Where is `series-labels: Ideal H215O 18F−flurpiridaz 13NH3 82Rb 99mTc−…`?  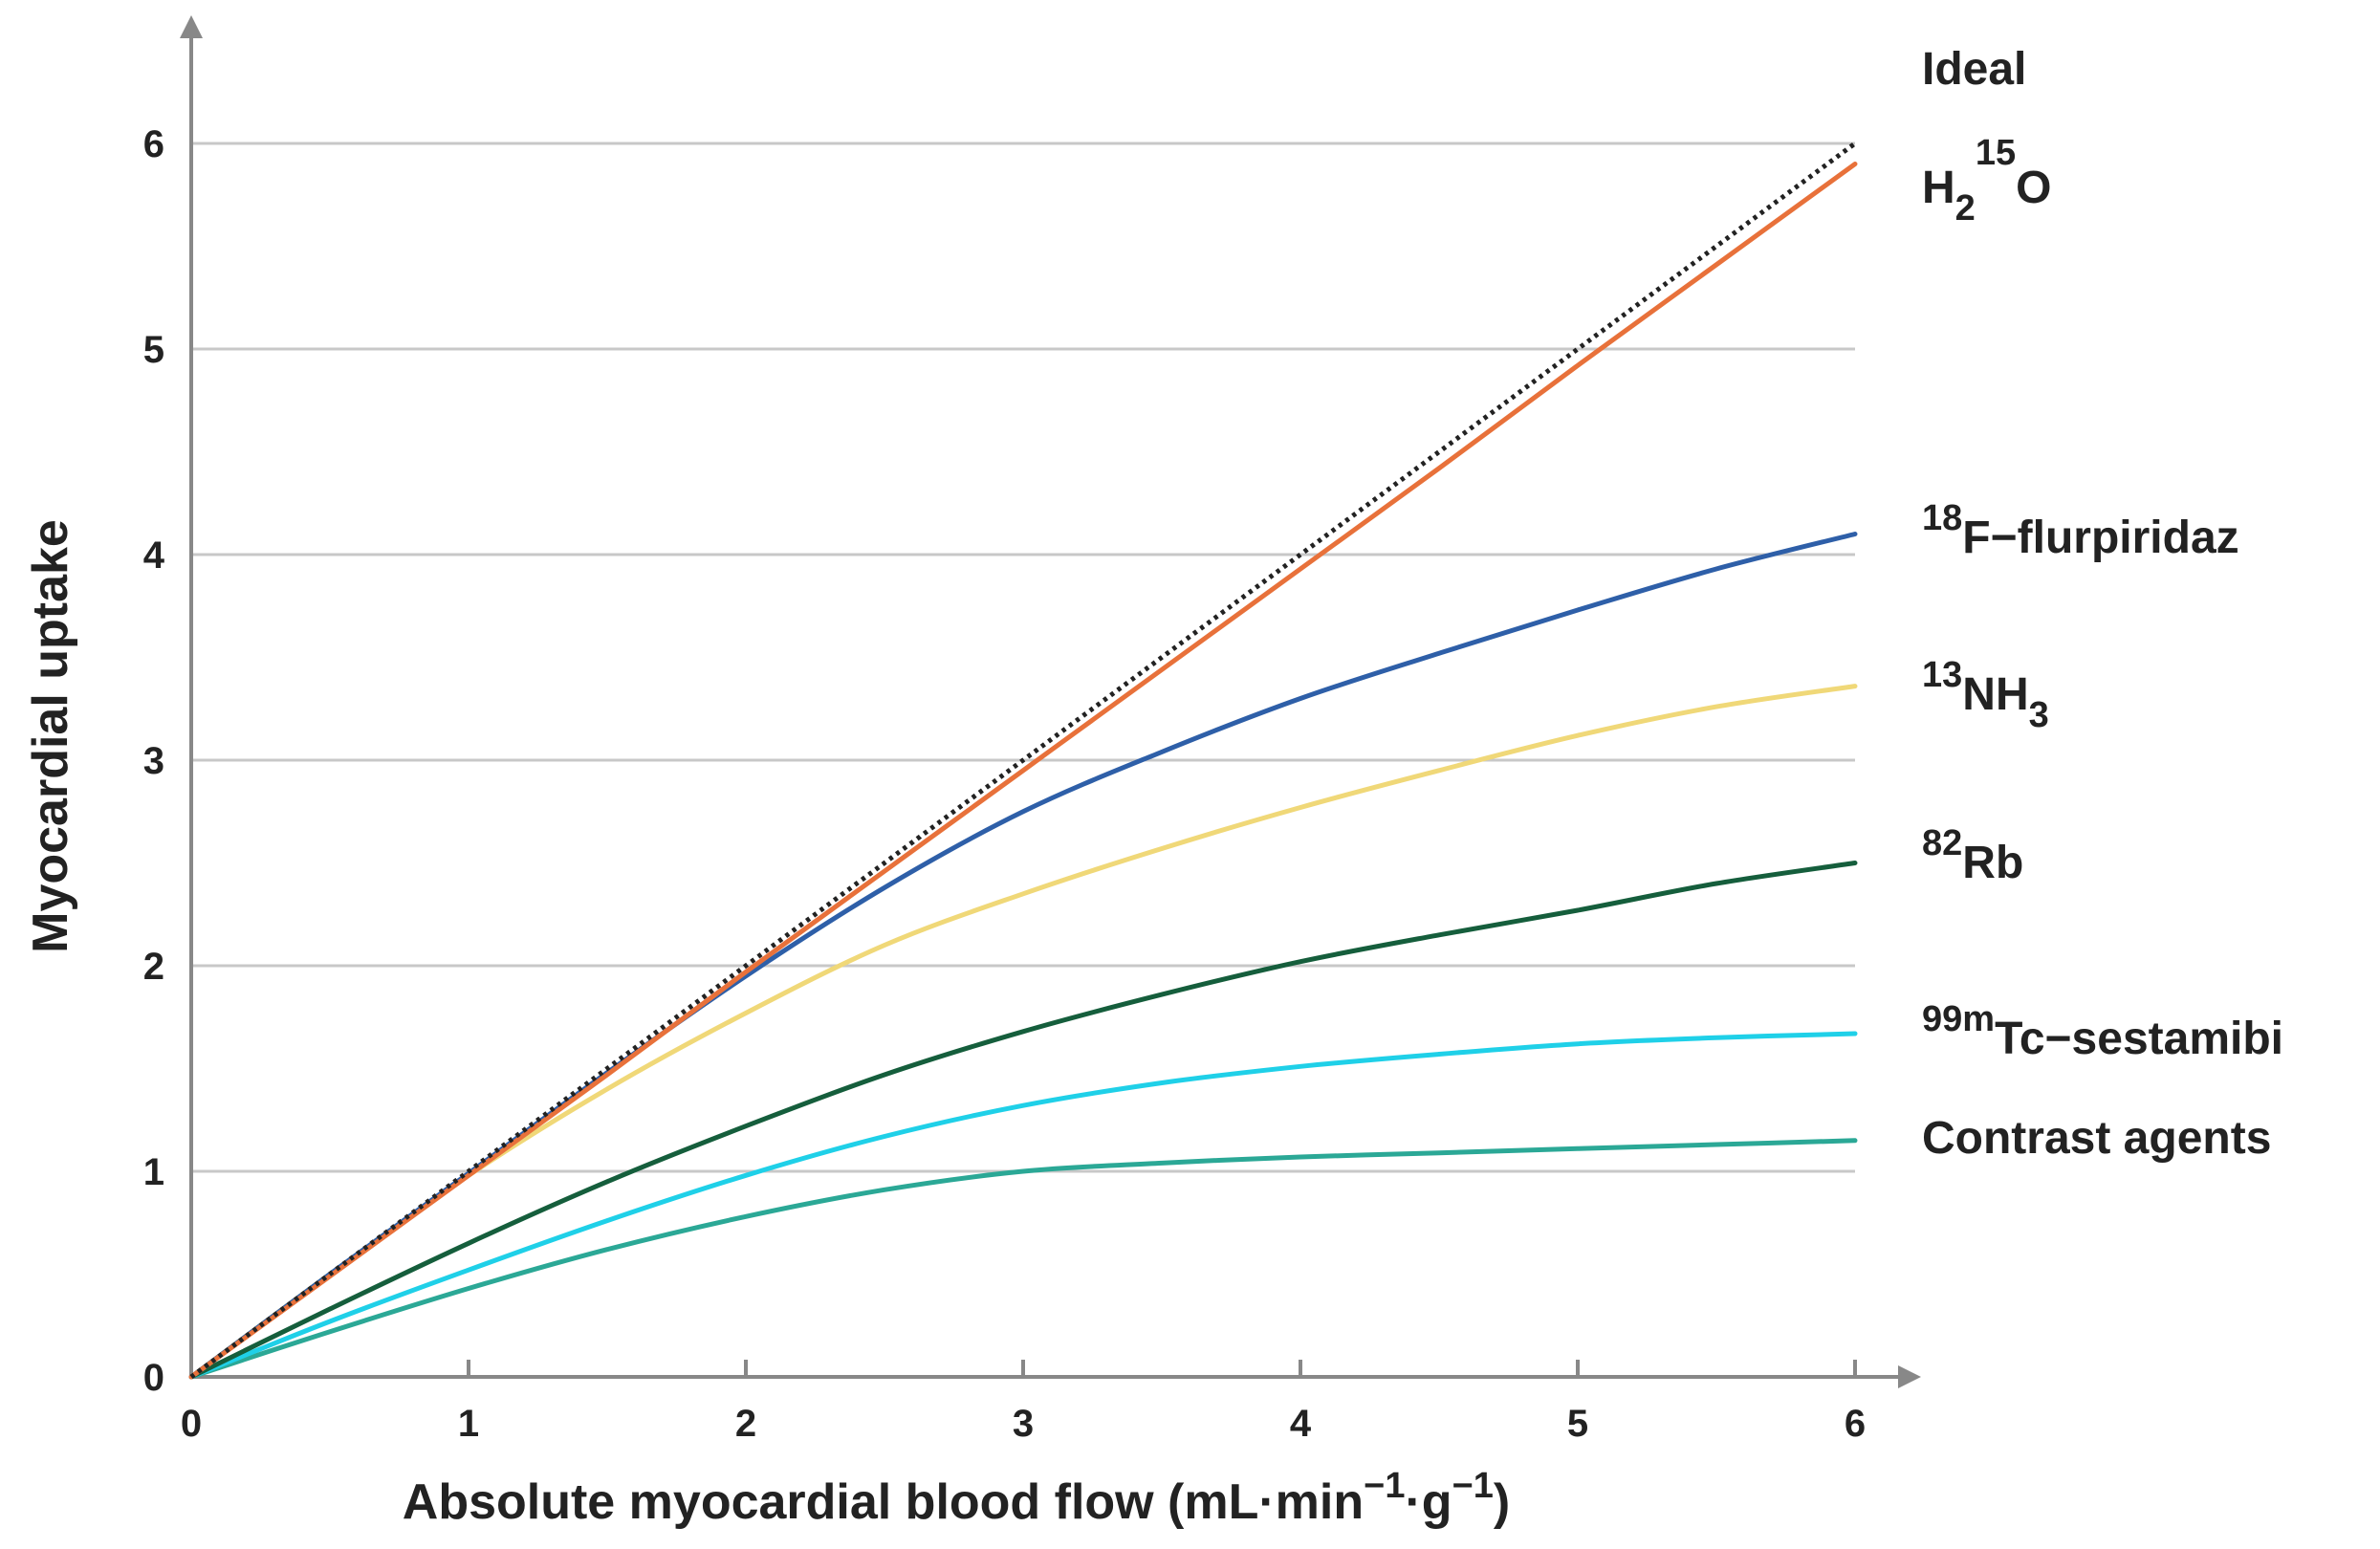 series-labels: Ideal H215O 18F−flurpiridaz 13NH3 82Rb 99mTc−… is located at coordinates (2103, 604).